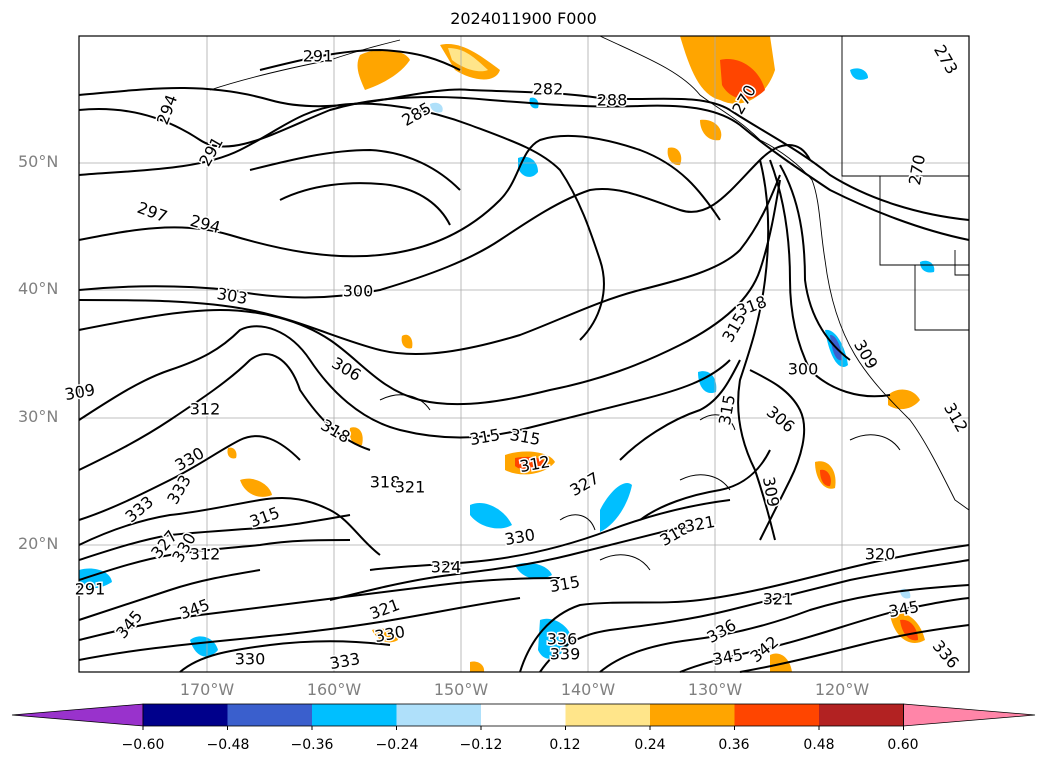 The image size is (1047, 765). Describe the element at coordinates (250, 659) in the screenshot. I see `contour-label: 330` at that location.